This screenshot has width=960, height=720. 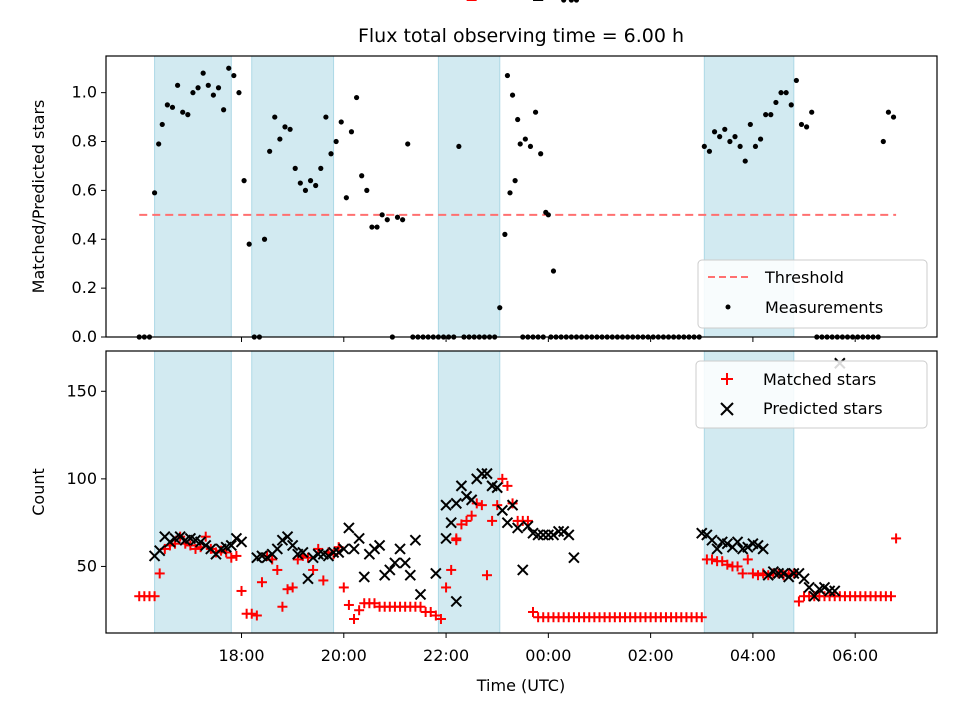 What do you see at coordinates (87, 565) in the screenshot?
I see `y-tick-label: 50` at bounding box center [87, 565].